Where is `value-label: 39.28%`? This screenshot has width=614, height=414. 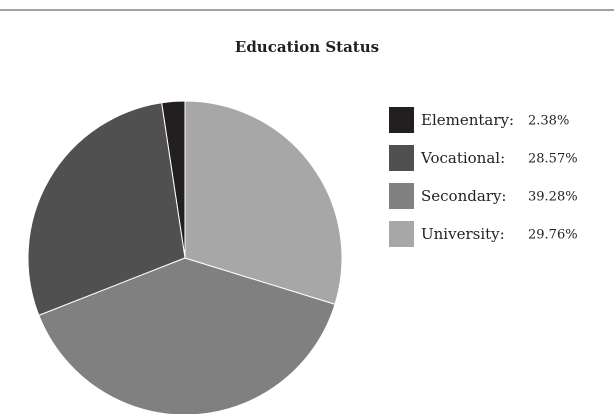
value-label: 39.28% is located at coordinates (553, 197).